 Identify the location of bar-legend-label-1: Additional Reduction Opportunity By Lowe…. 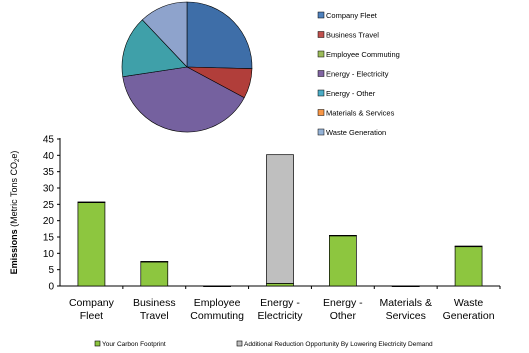
(338, 344).